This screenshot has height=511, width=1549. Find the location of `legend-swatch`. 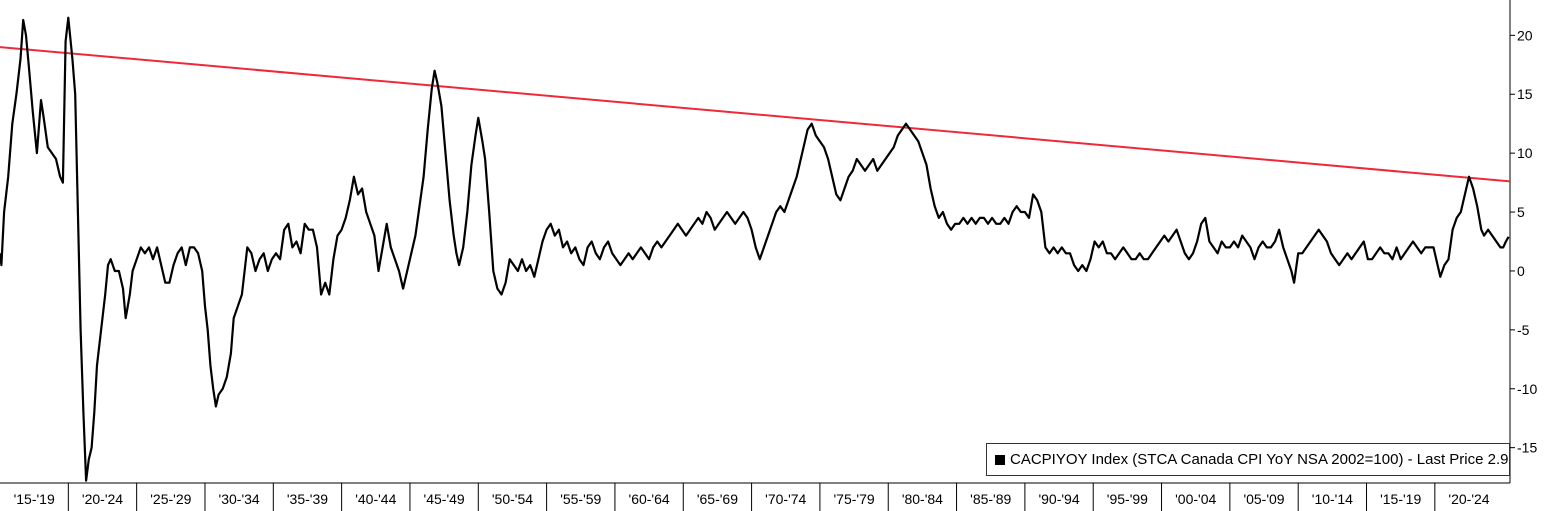

legend-swatch is located at coordinates (1000, 459).